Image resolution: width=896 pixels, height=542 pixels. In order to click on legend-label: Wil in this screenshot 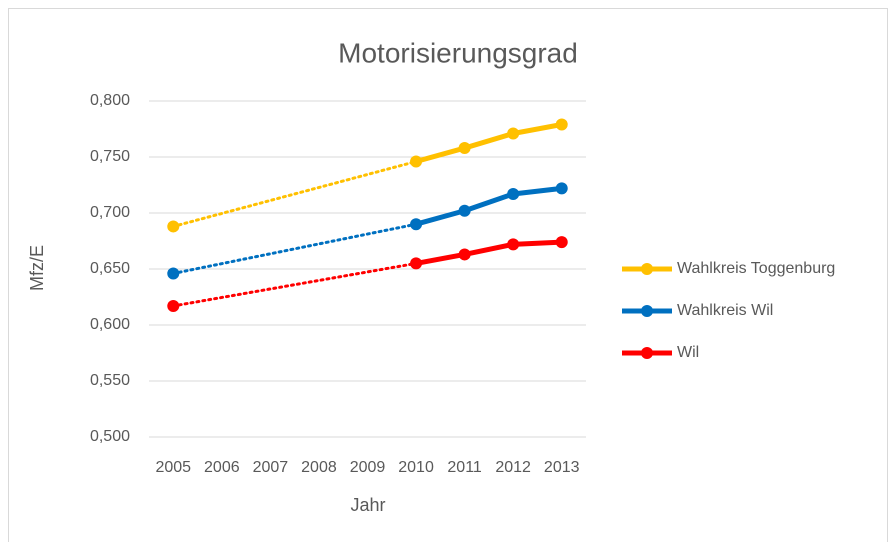, I will do `click(688, 352)`.